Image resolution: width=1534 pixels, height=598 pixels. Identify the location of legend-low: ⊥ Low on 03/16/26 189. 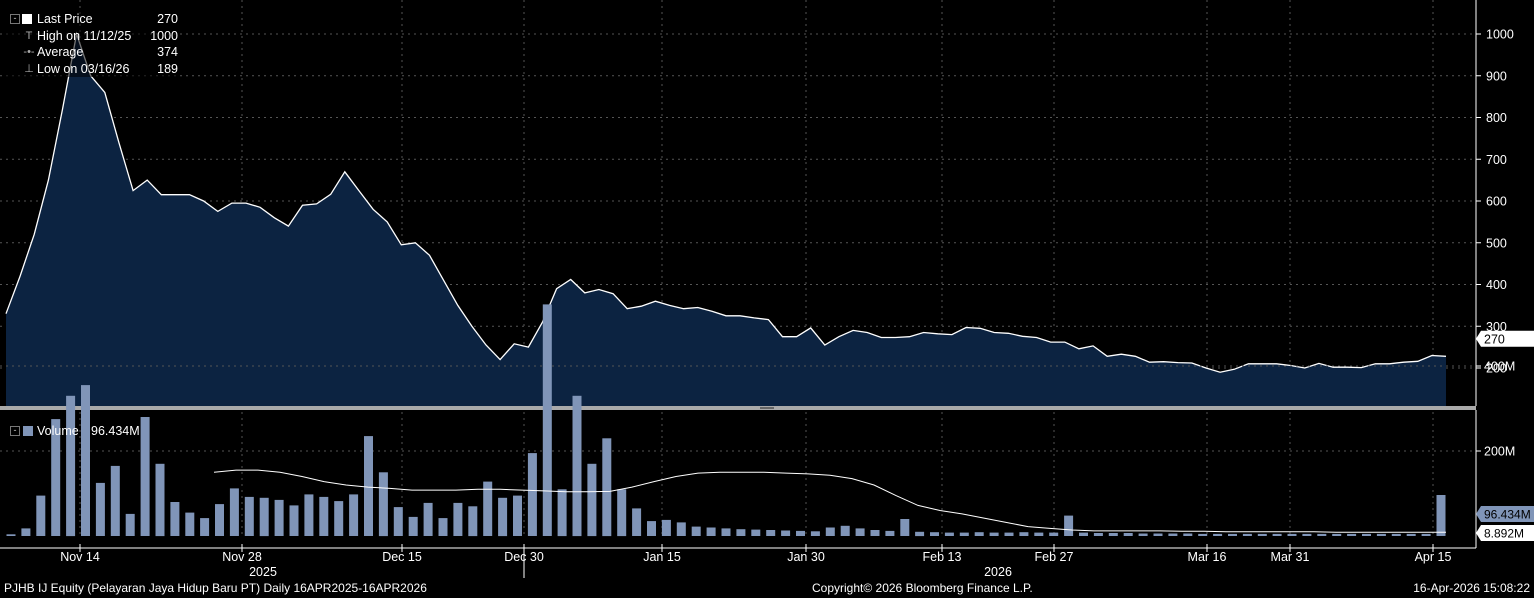
(91, 69).